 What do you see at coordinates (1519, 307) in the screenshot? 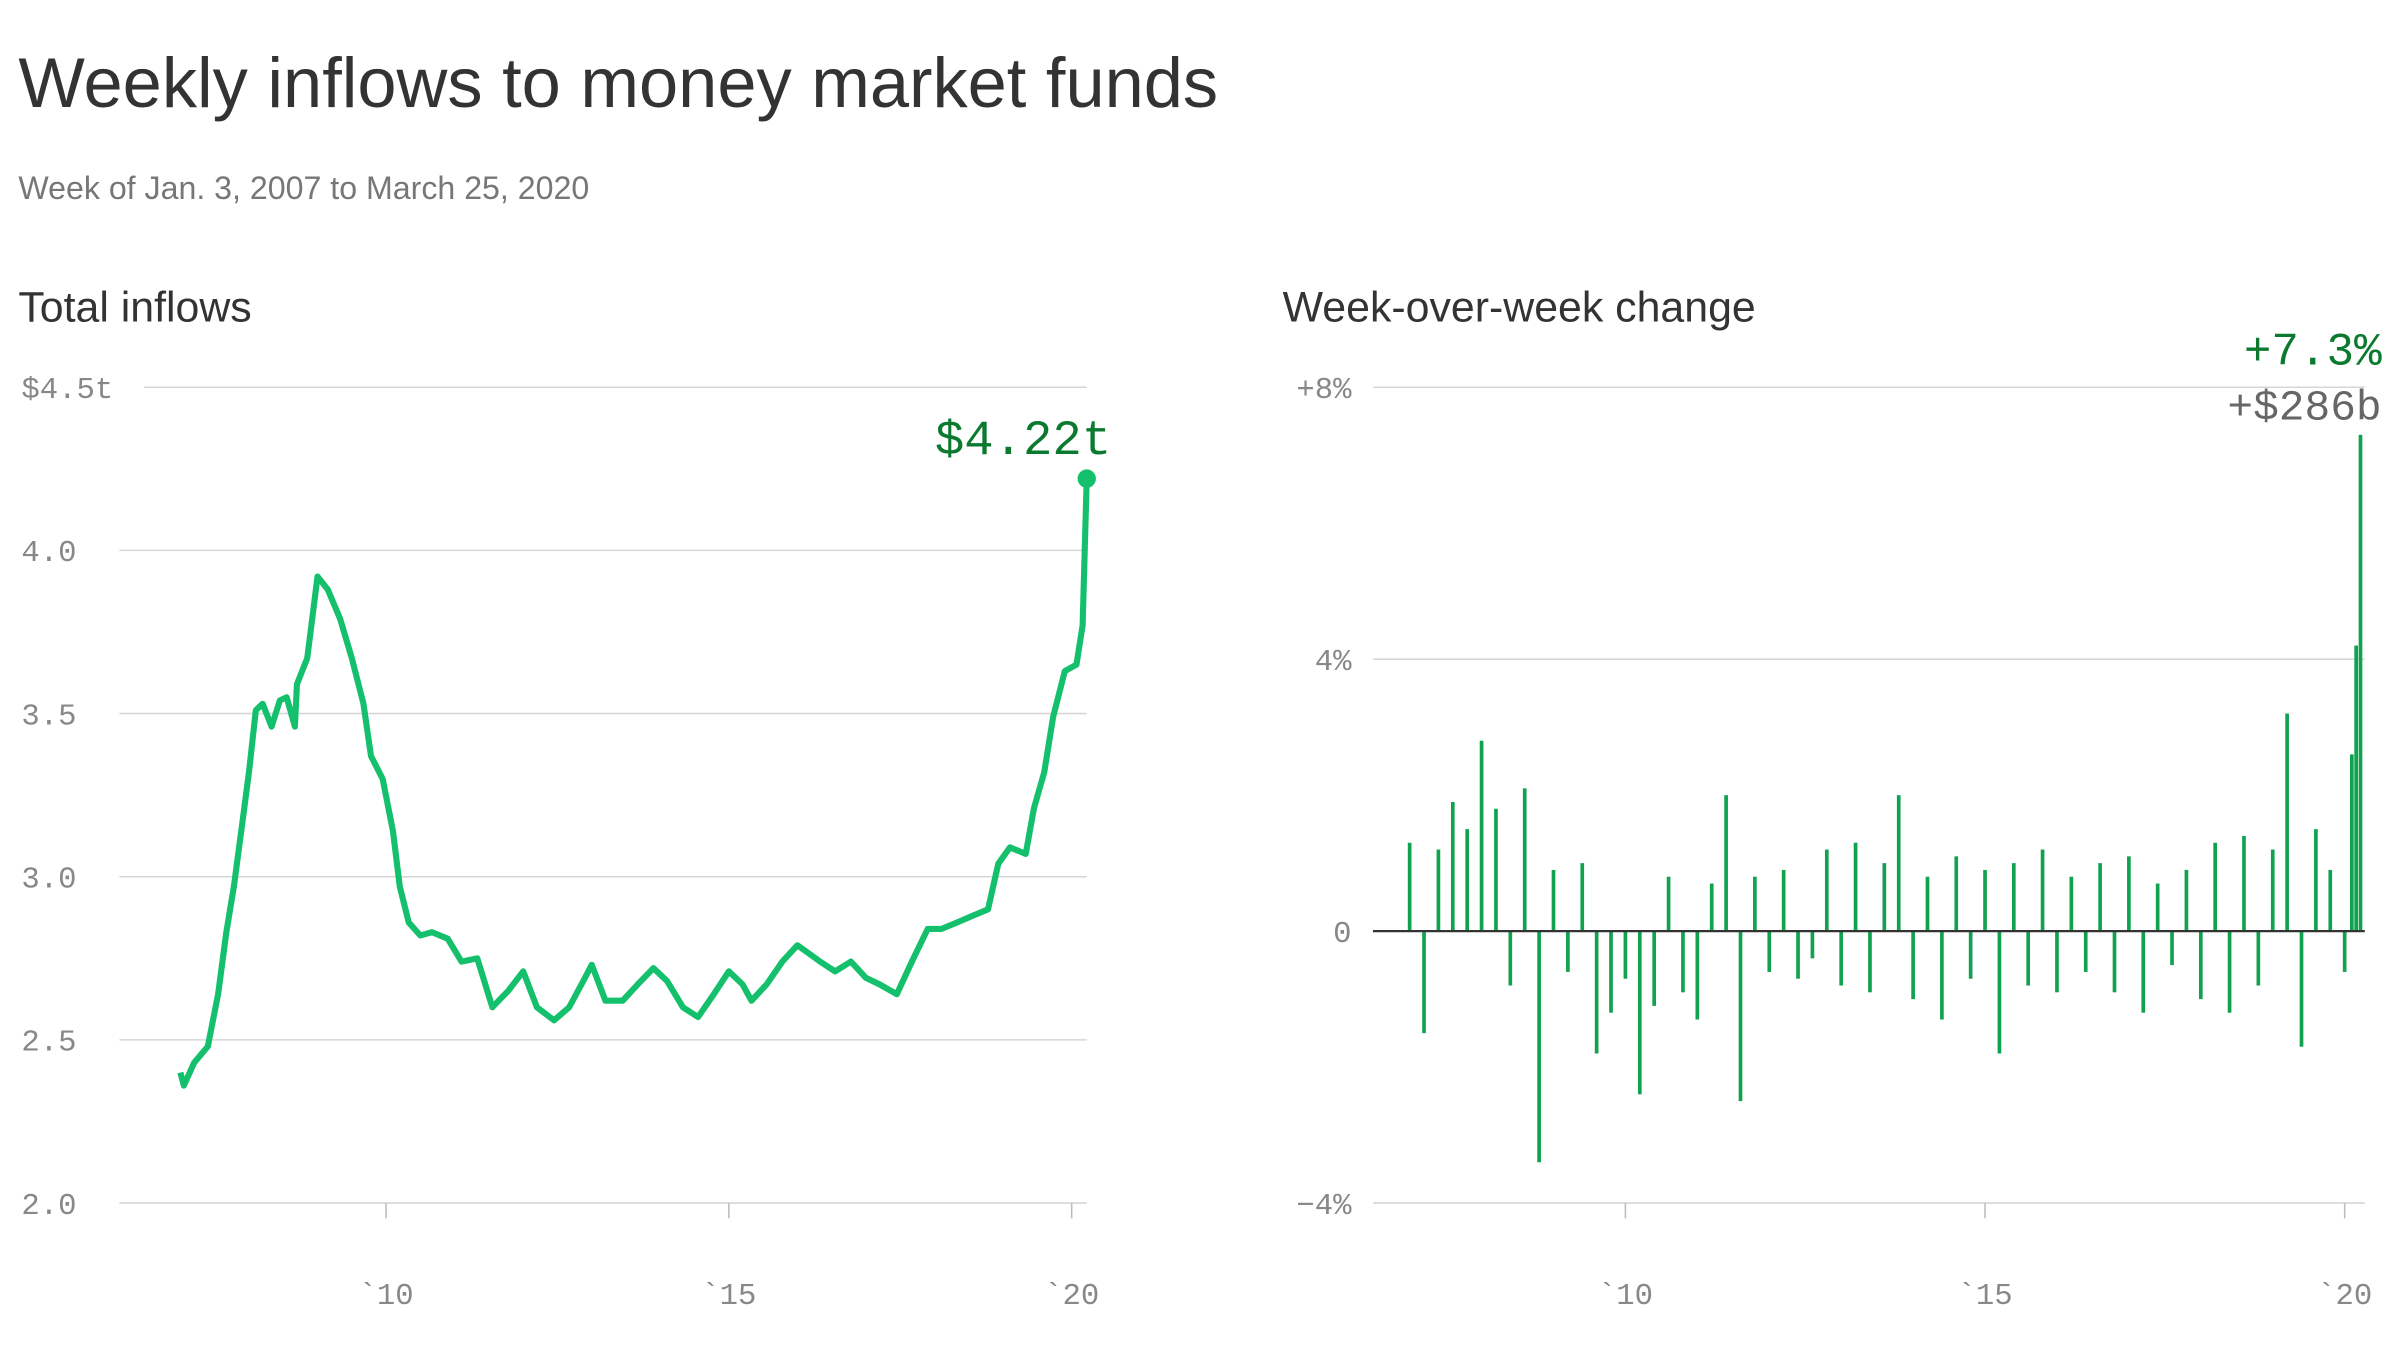
I see `panel-title: Week-over-week change` at bounding box center [1519, 307].